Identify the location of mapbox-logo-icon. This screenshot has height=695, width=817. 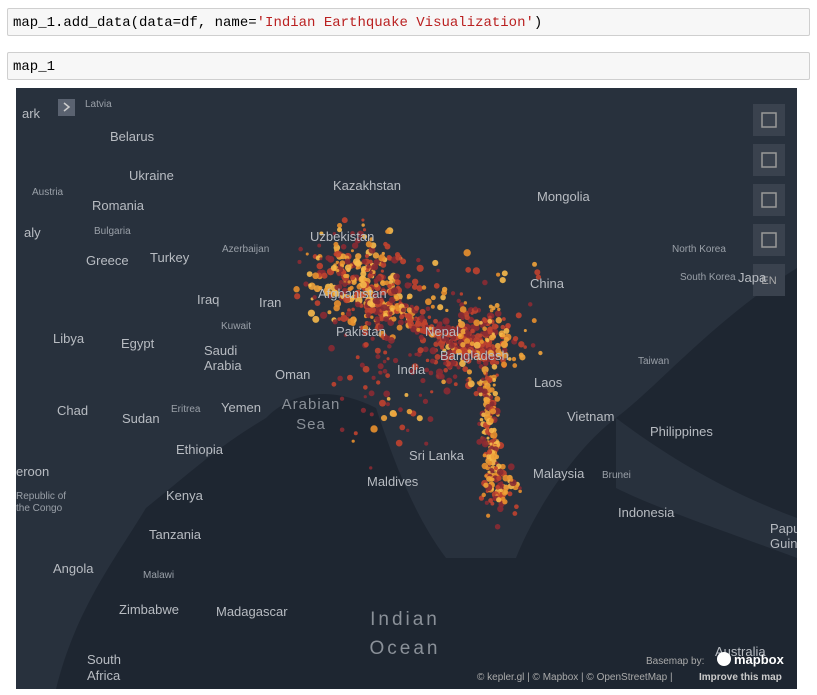
(724, 659).